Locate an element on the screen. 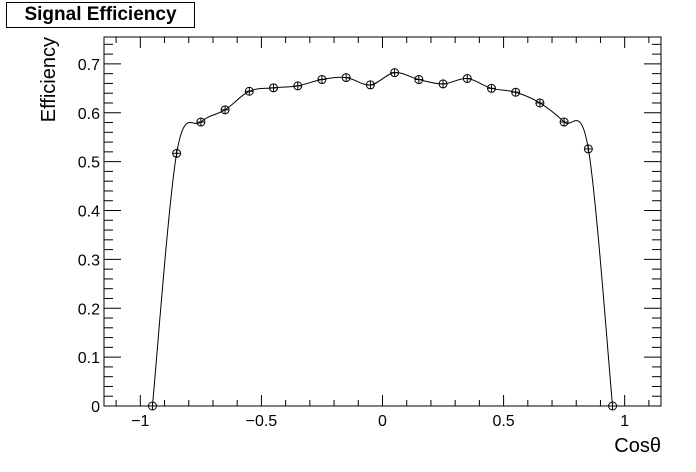 This screenshot has height=472, width=696. x-tick-label: −0.5 is located at coordinates (262, 421).